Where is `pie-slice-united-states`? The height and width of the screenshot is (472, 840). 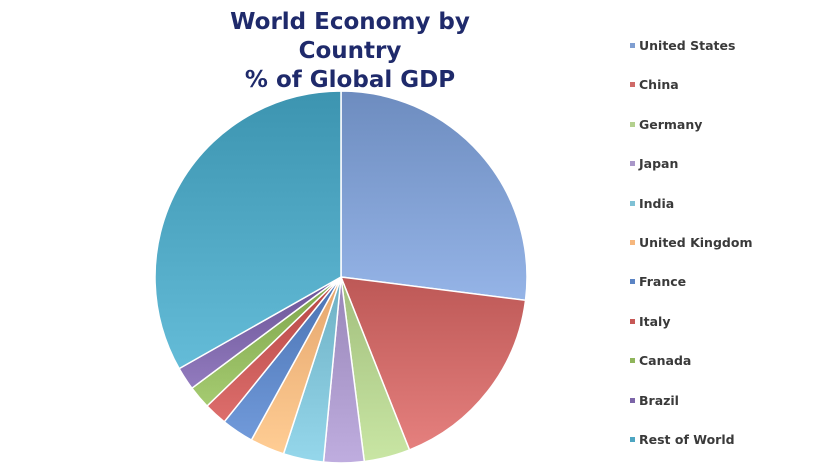 pie-slice-united-states is located at coordinates (434, 196).